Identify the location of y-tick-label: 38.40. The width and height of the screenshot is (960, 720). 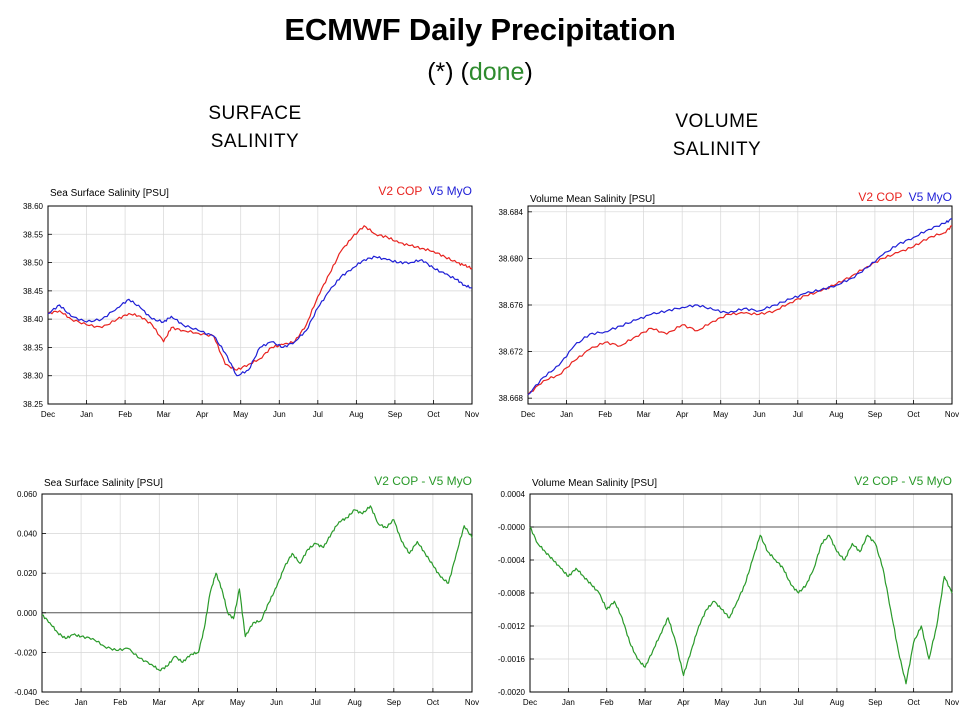
(33, 319).